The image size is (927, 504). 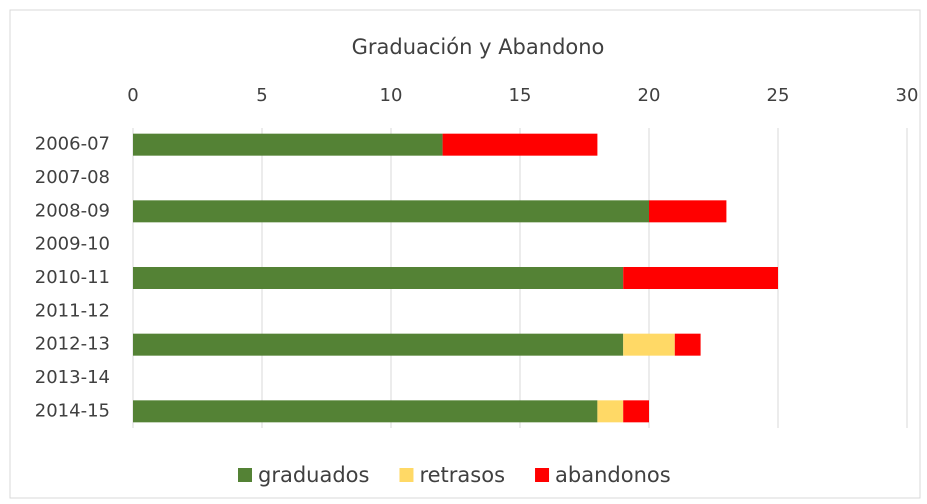 I want to click on x-tick-label: 5, so click(x=261, y=95).